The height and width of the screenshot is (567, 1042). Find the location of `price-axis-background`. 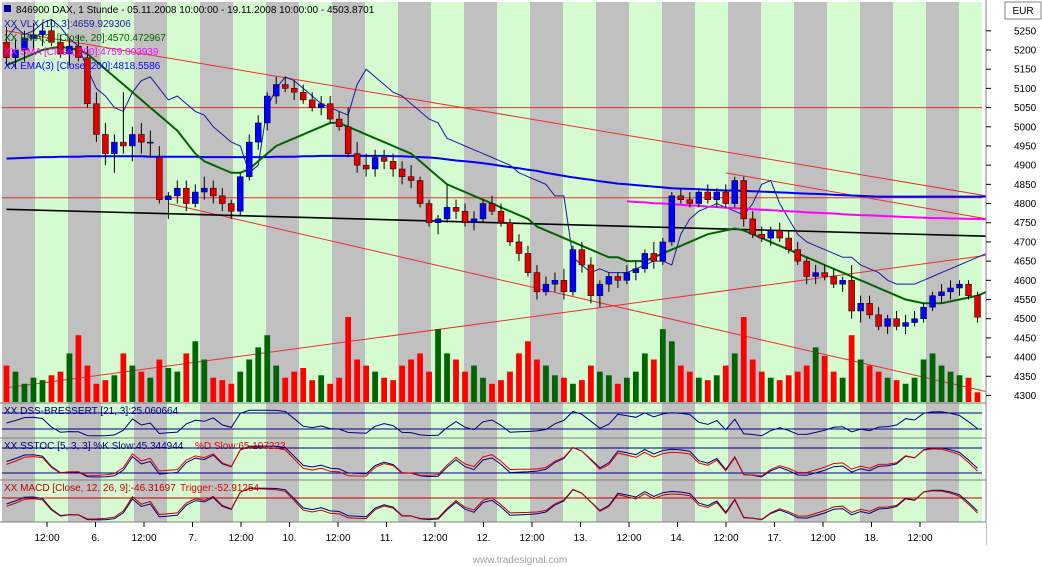

price-axis-background is located at coordinates (1014, 283).